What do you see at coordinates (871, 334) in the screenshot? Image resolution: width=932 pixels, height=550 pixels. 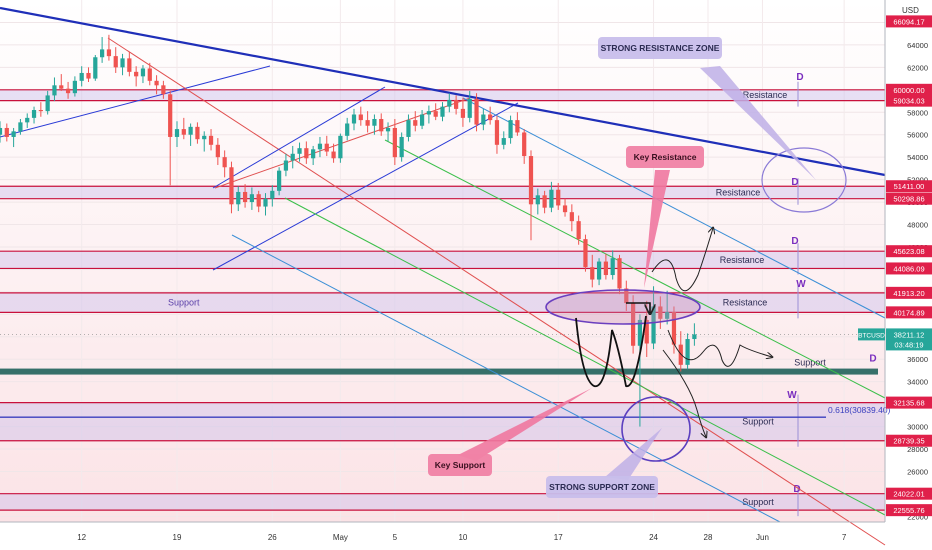 I see `symbol-tag` at bounding box center [871, 334].